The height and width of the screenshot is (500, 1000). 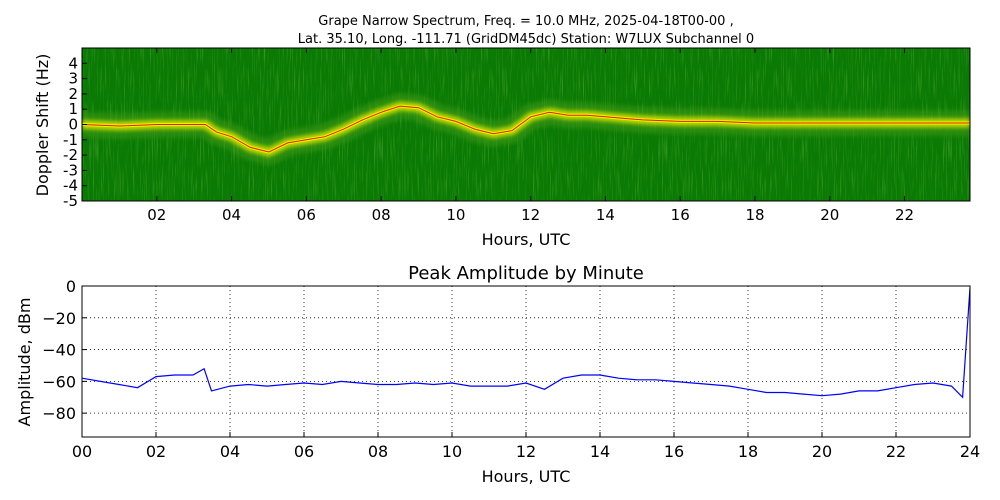 I want to click on amplitude-x-tick-label: 24, so click(x=970, y=451).